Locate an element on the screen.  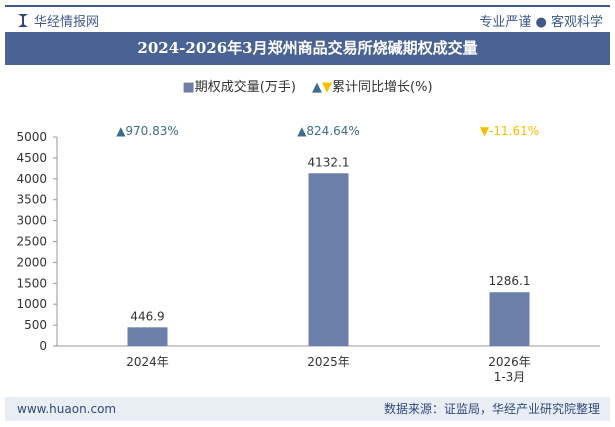
slogan: 专业严谨 ● 客观科学 is located at coordinates (541, 22).